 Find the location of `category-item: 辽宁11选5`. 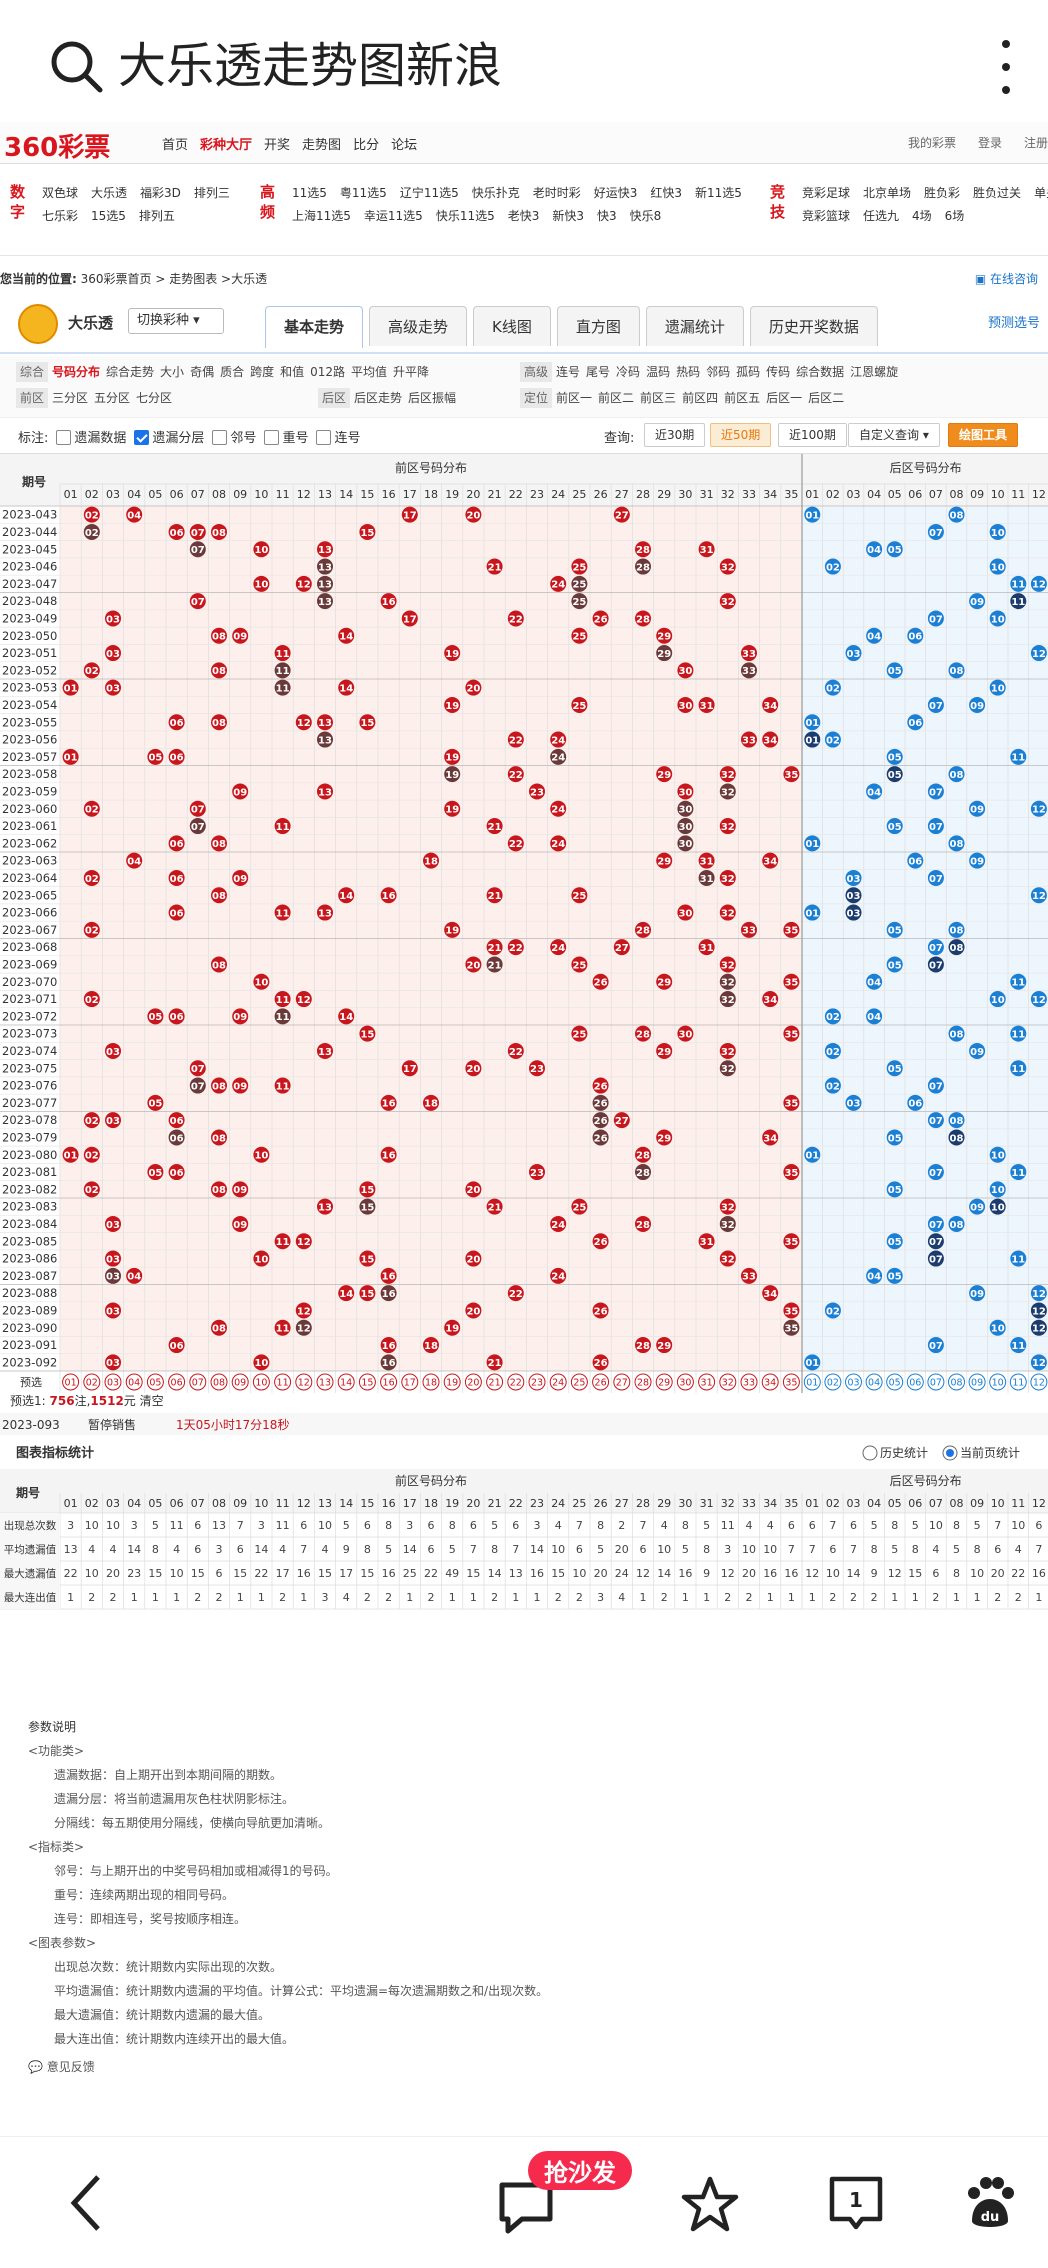

category-item: 辽宁11选5 is located at coordinates (429, 193).